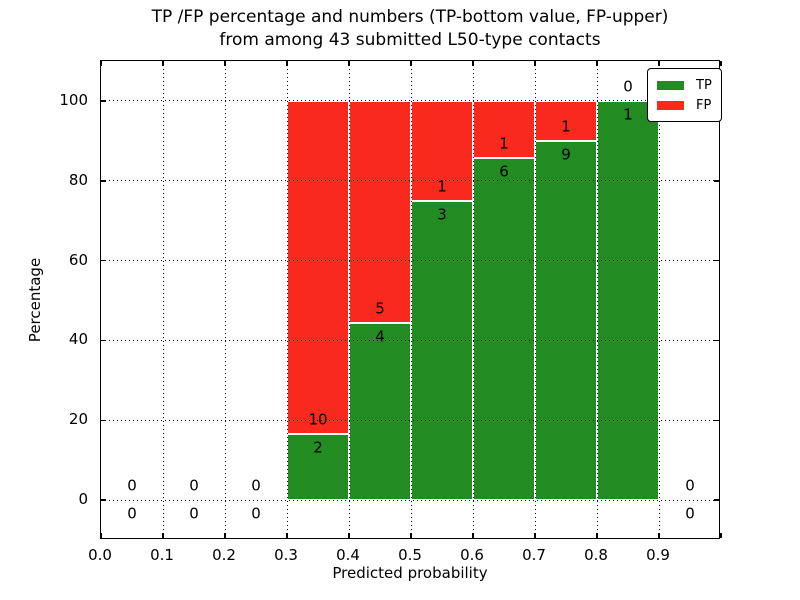 The width and height of the screenshot is (800, 600). What do you see at coordinates (380, 308) in the screenshot?
I see `fp-count-label: 5` at bounding box center [380, 308].